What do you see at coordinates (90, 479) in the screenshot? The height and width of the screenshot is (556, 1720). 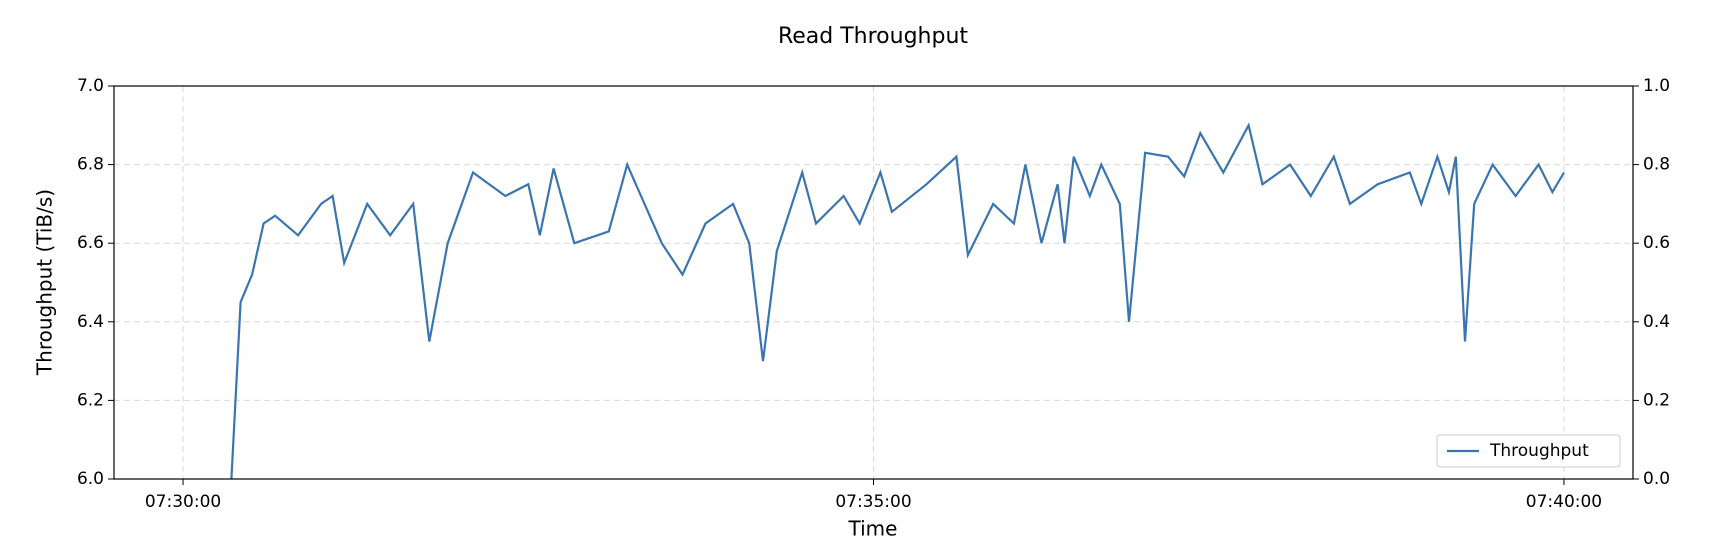 I see `y-tick-label: 6.0` at bounding box center [90, 479].